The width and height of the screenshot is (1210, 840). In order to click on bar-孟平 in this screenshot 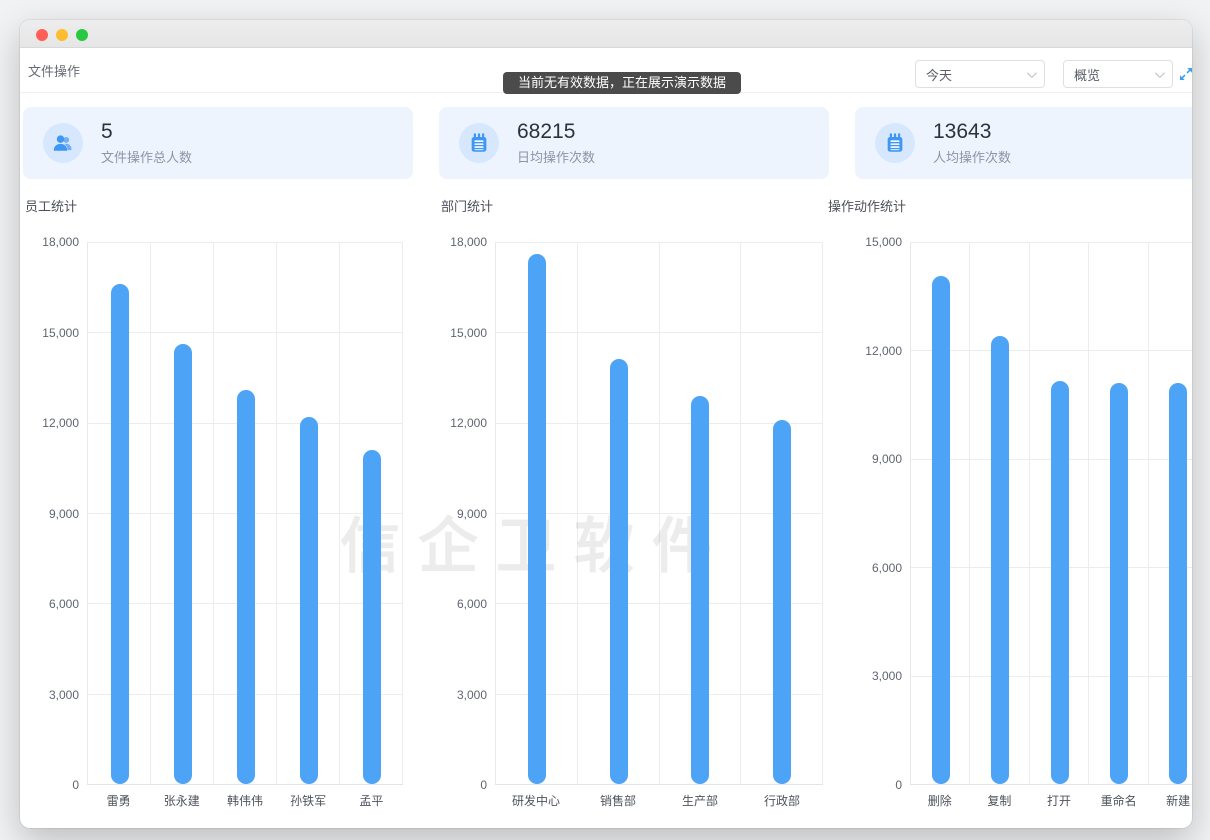, I will do `click(371, 616)`.